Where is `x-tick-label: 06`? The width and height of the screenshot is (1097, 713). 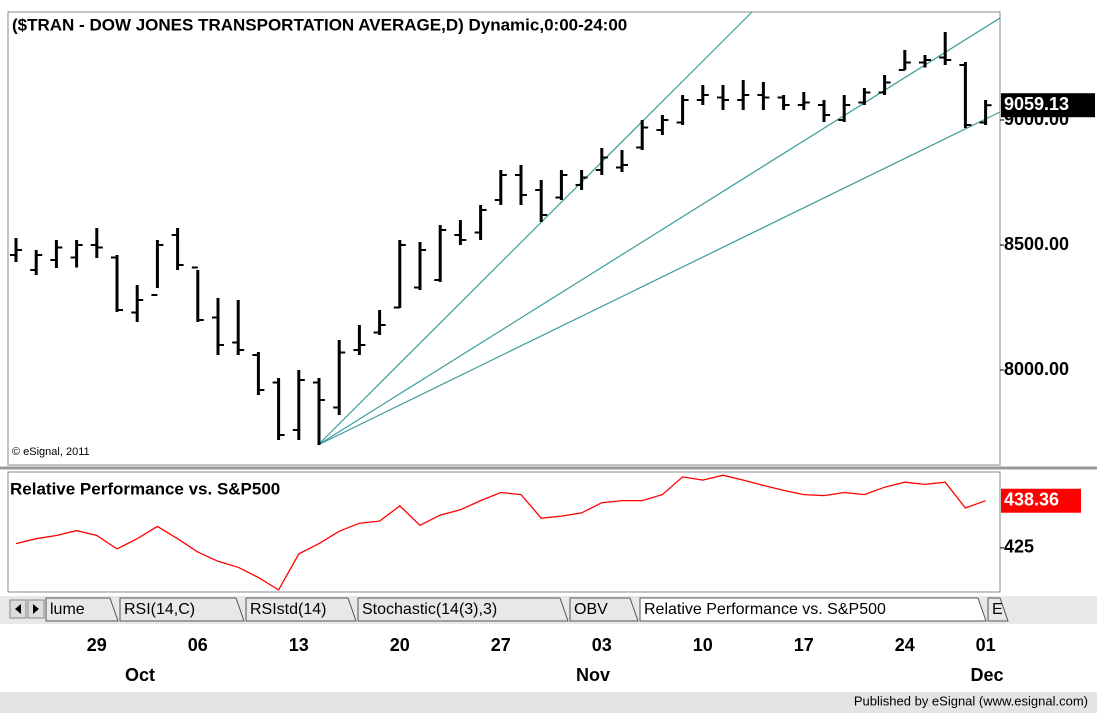
x-tick-label: 06 is located at coordinates (198, 645).